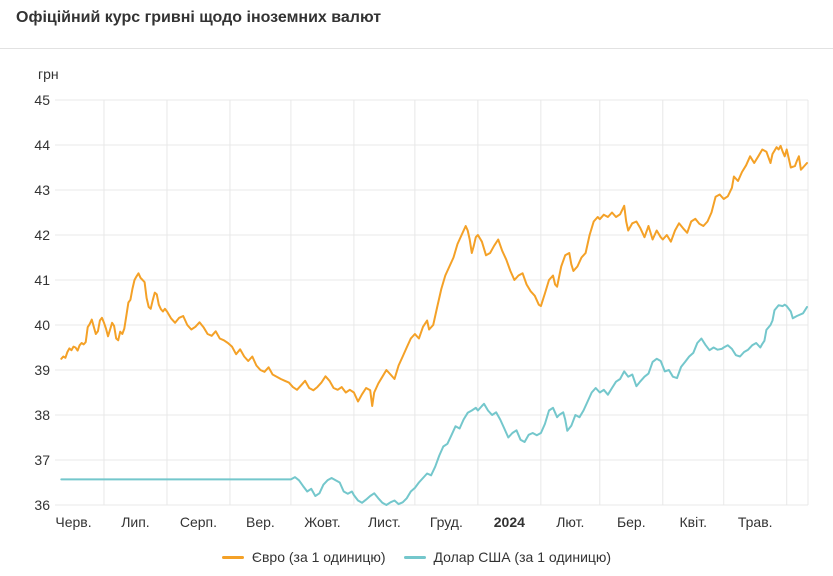 The image size is (833, 576). I want to click on y-axis-tick-label: 44, so click(42, 145).